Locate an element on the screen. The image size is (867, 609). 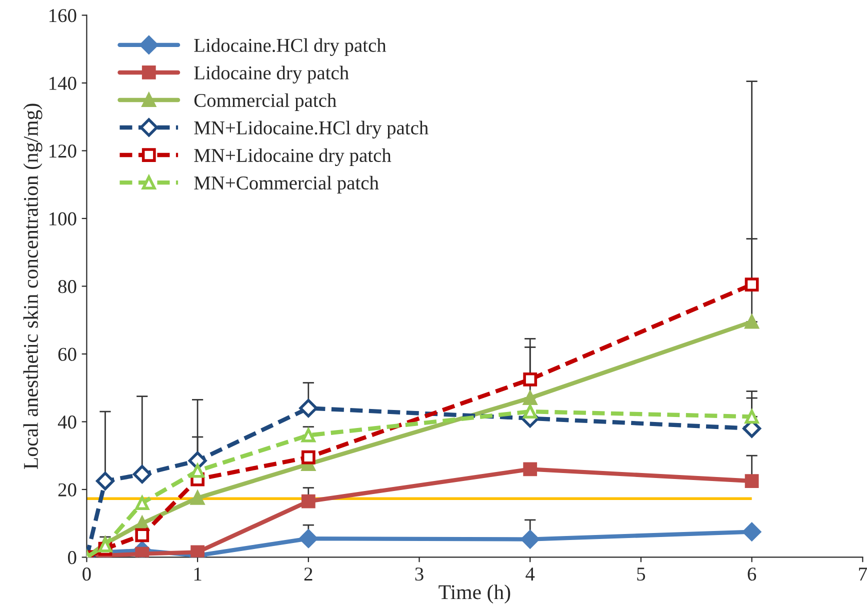
x-tick-label: 6 is located at coordinates (752, 574).